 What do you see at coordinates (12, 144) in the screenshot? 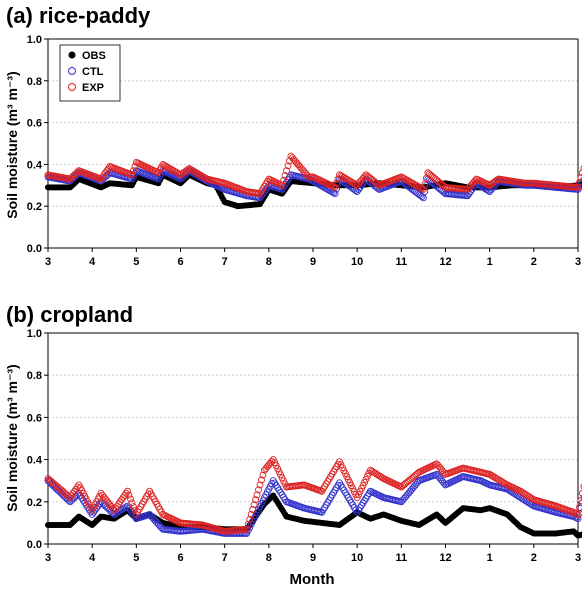
I see `panel-a-ylabel: Soil moisture (m³ m⁻³)` at bounding box center [12, 144].